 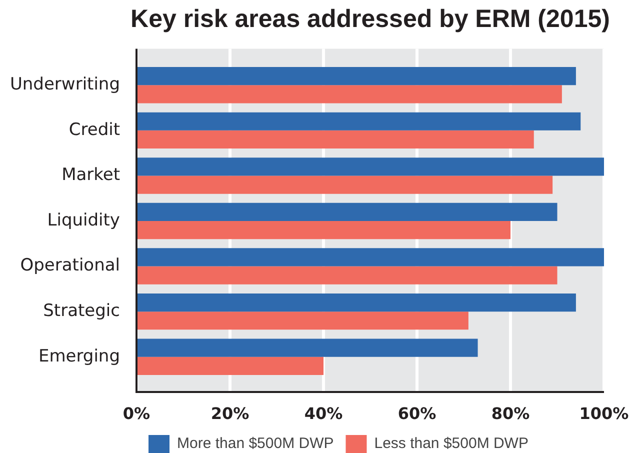 What do you see at coordinates (510, 413) in the screenshot?
I see `x-tick-label: 80%` at bounding box center [510, 413].